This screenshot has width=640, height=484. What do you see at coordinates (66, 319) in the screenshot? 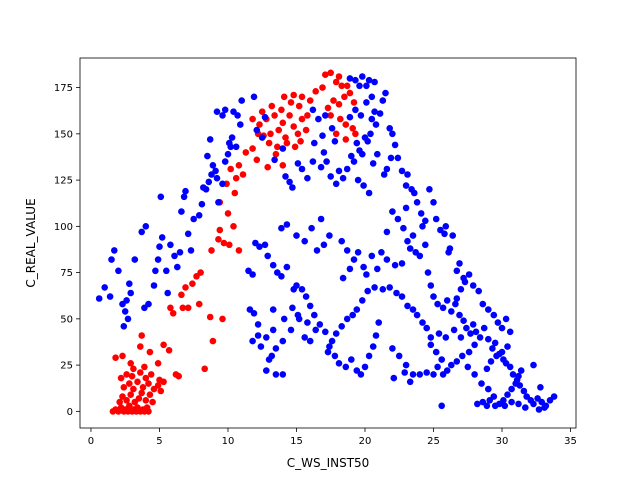
I see `y-tick-label: 50` at bounding box center [66, 319].